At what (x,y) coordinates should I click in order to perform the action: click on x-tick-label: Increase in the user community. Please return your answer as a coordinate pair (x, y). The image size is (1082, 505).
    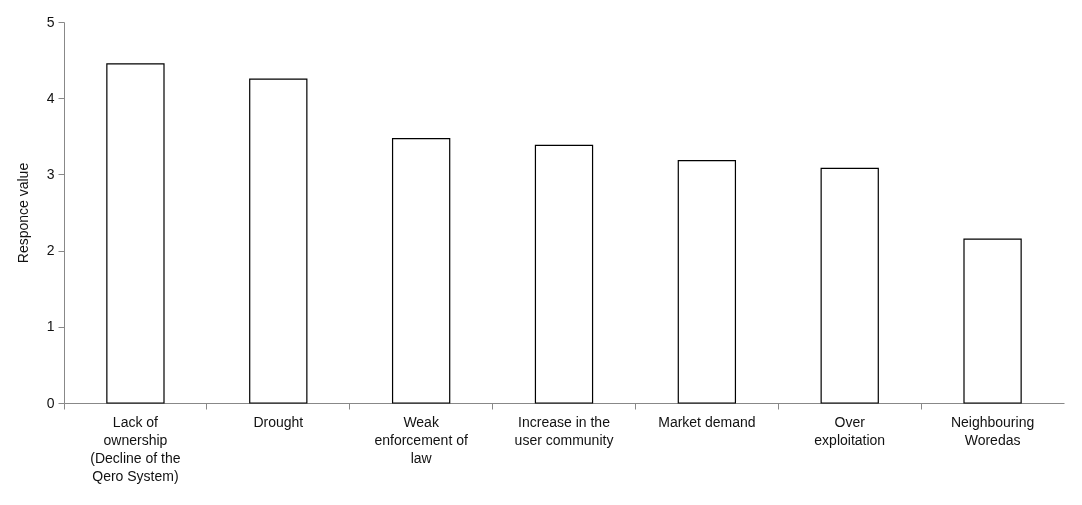
    Looking at the image, I should click on (564, 430).